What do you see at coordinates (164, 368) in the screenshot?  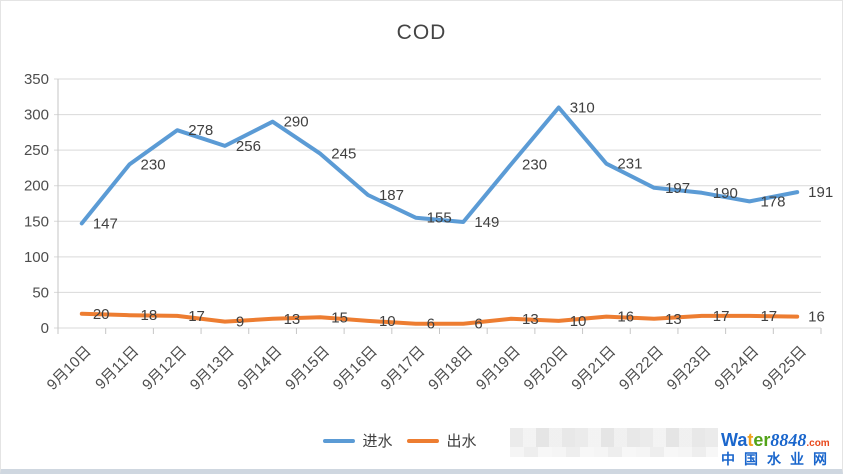 I see `x-tick-label: 9月12日` at bounding box center [164, 368].